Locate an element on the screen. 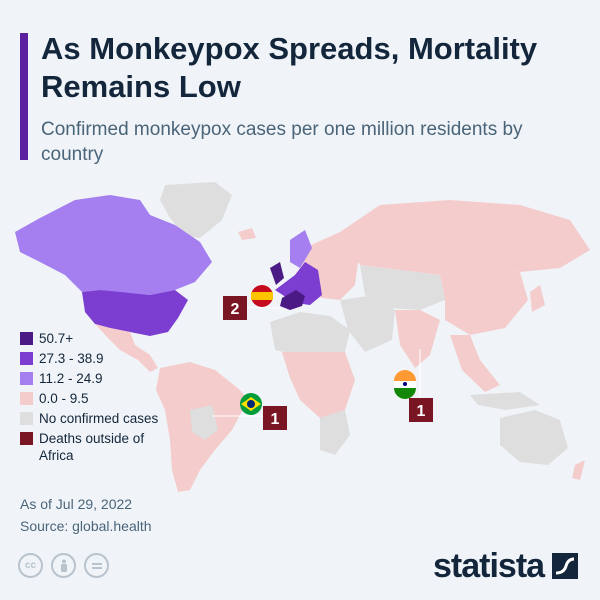  spain-death-marker is located at coordinates (235, 308).